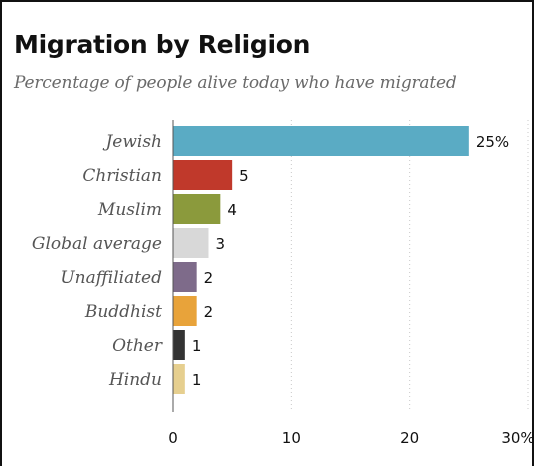  I want to click on category-label: Christian, so click(122, 176).